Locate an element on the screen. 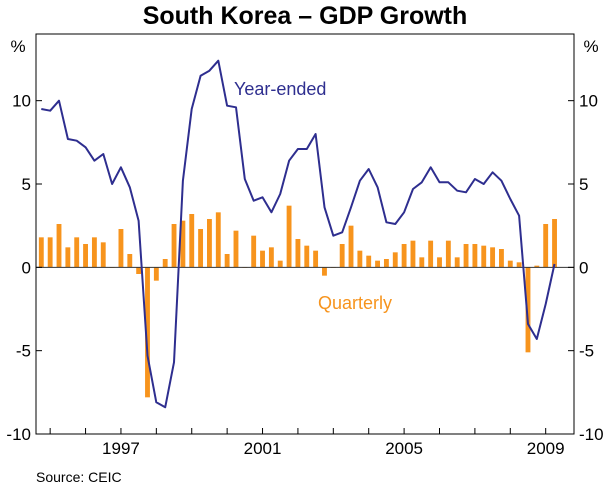 The height and width of the screenshot is (488, 610). y-tick-label-left: -10 is located at coordinates (18, 434).